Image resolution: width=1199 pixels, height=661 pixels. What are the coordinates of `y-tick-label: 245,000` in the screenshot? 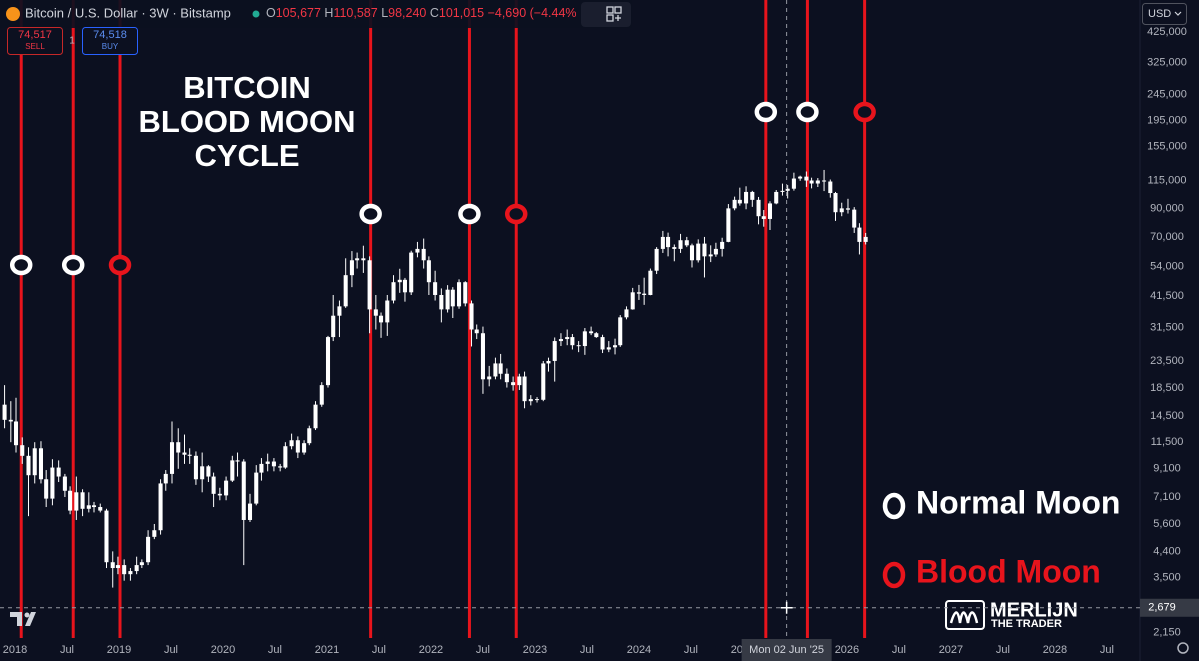 It's located at (1167, 94).